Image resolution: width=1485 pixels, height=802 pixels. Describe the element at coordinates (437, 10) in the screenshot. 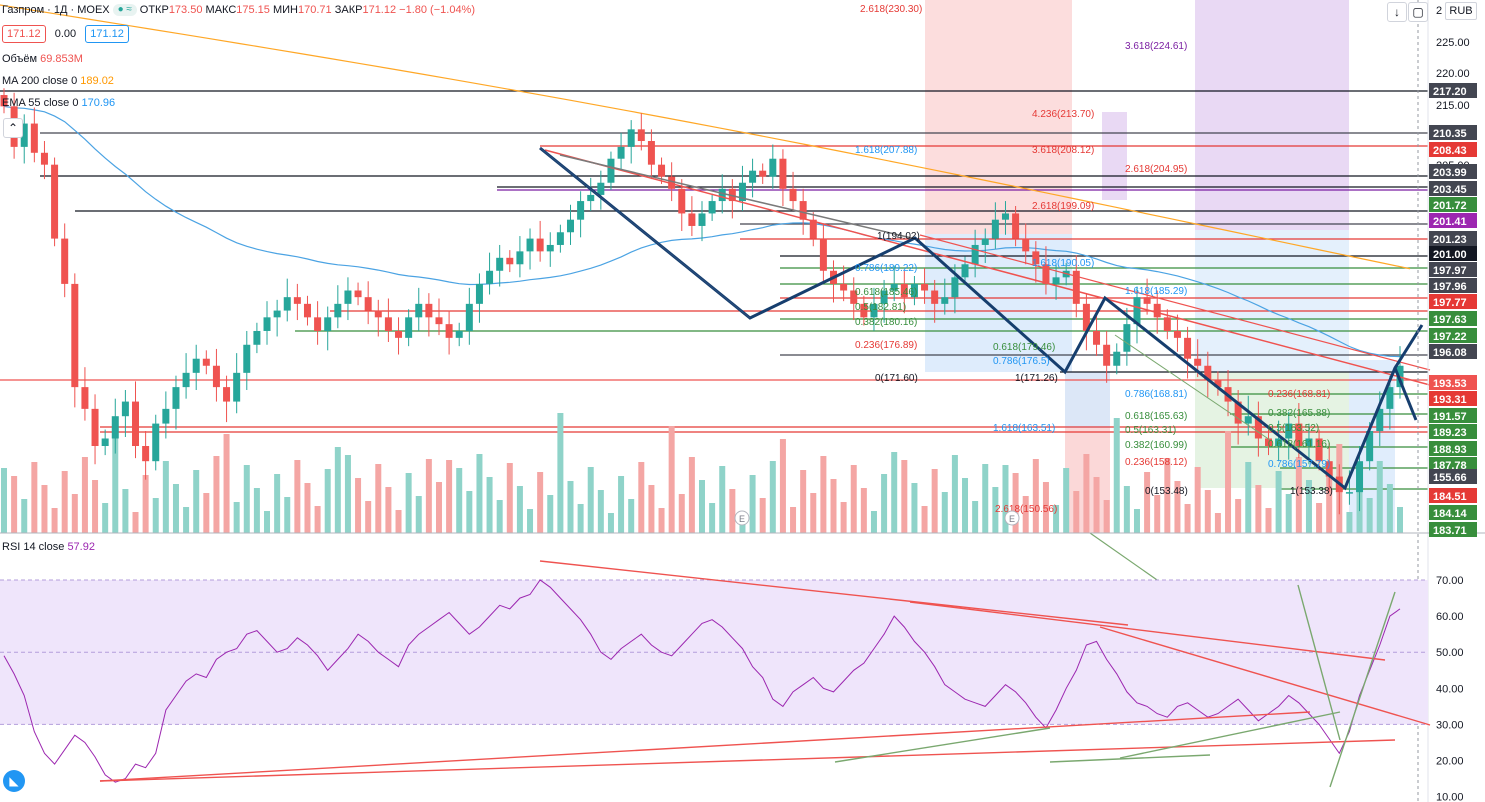

I see `price-change: −1.80 (−1.04%)` at that location.